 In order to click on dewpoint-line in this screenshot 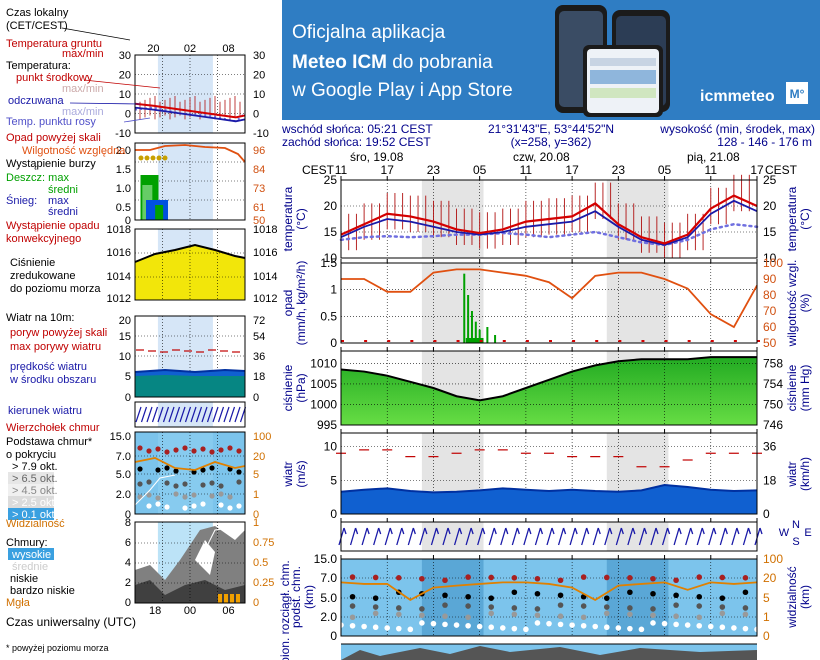, I will do `click(190, 114)`.